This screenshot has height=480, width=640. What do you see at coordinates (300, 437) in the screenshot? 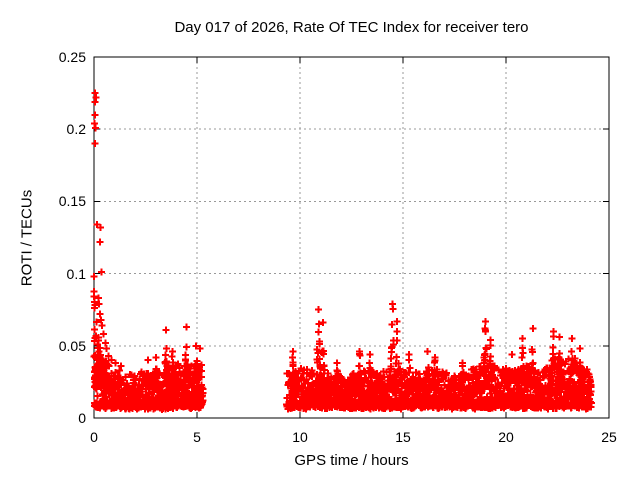
I see `x-tick-label: 10` at bounding box center [300, 437].